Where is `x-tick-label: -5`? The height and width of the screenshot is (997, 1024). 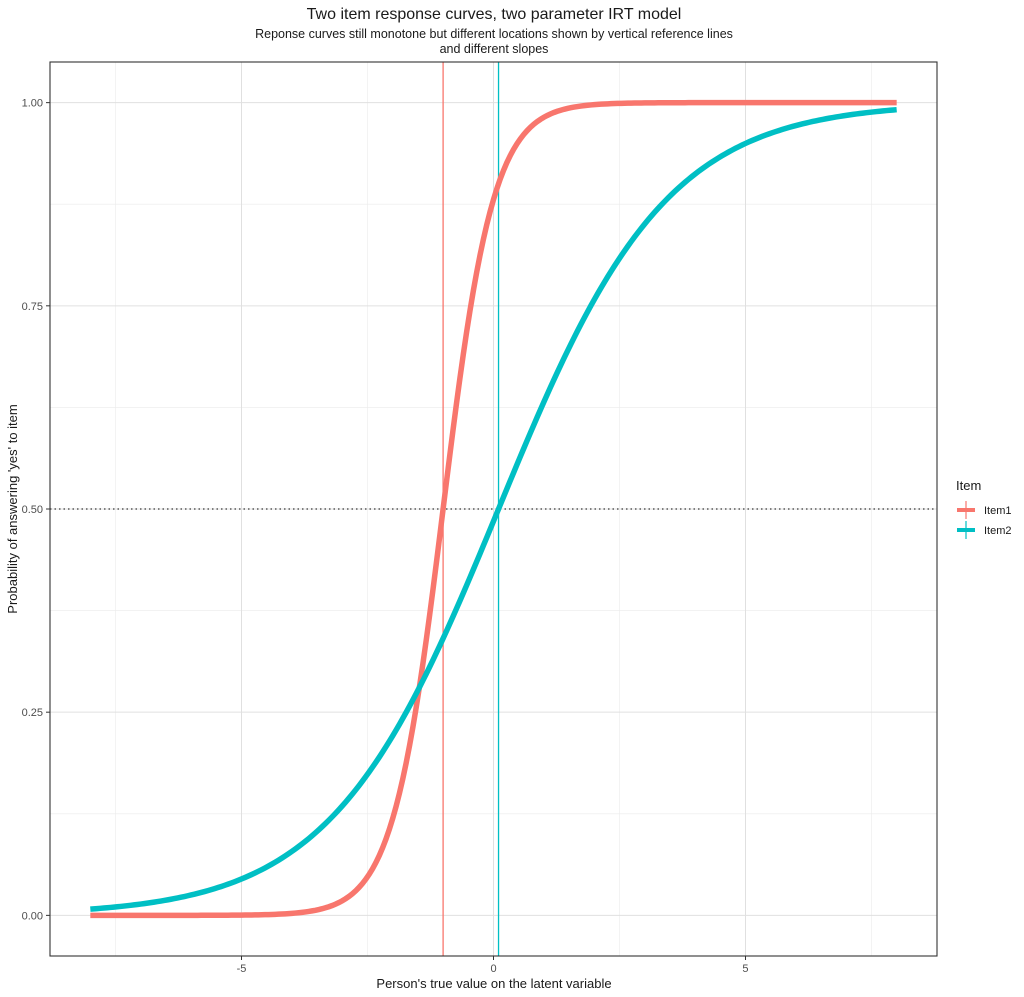
x-tick-label: -5 is located at coordinates (242, 969).